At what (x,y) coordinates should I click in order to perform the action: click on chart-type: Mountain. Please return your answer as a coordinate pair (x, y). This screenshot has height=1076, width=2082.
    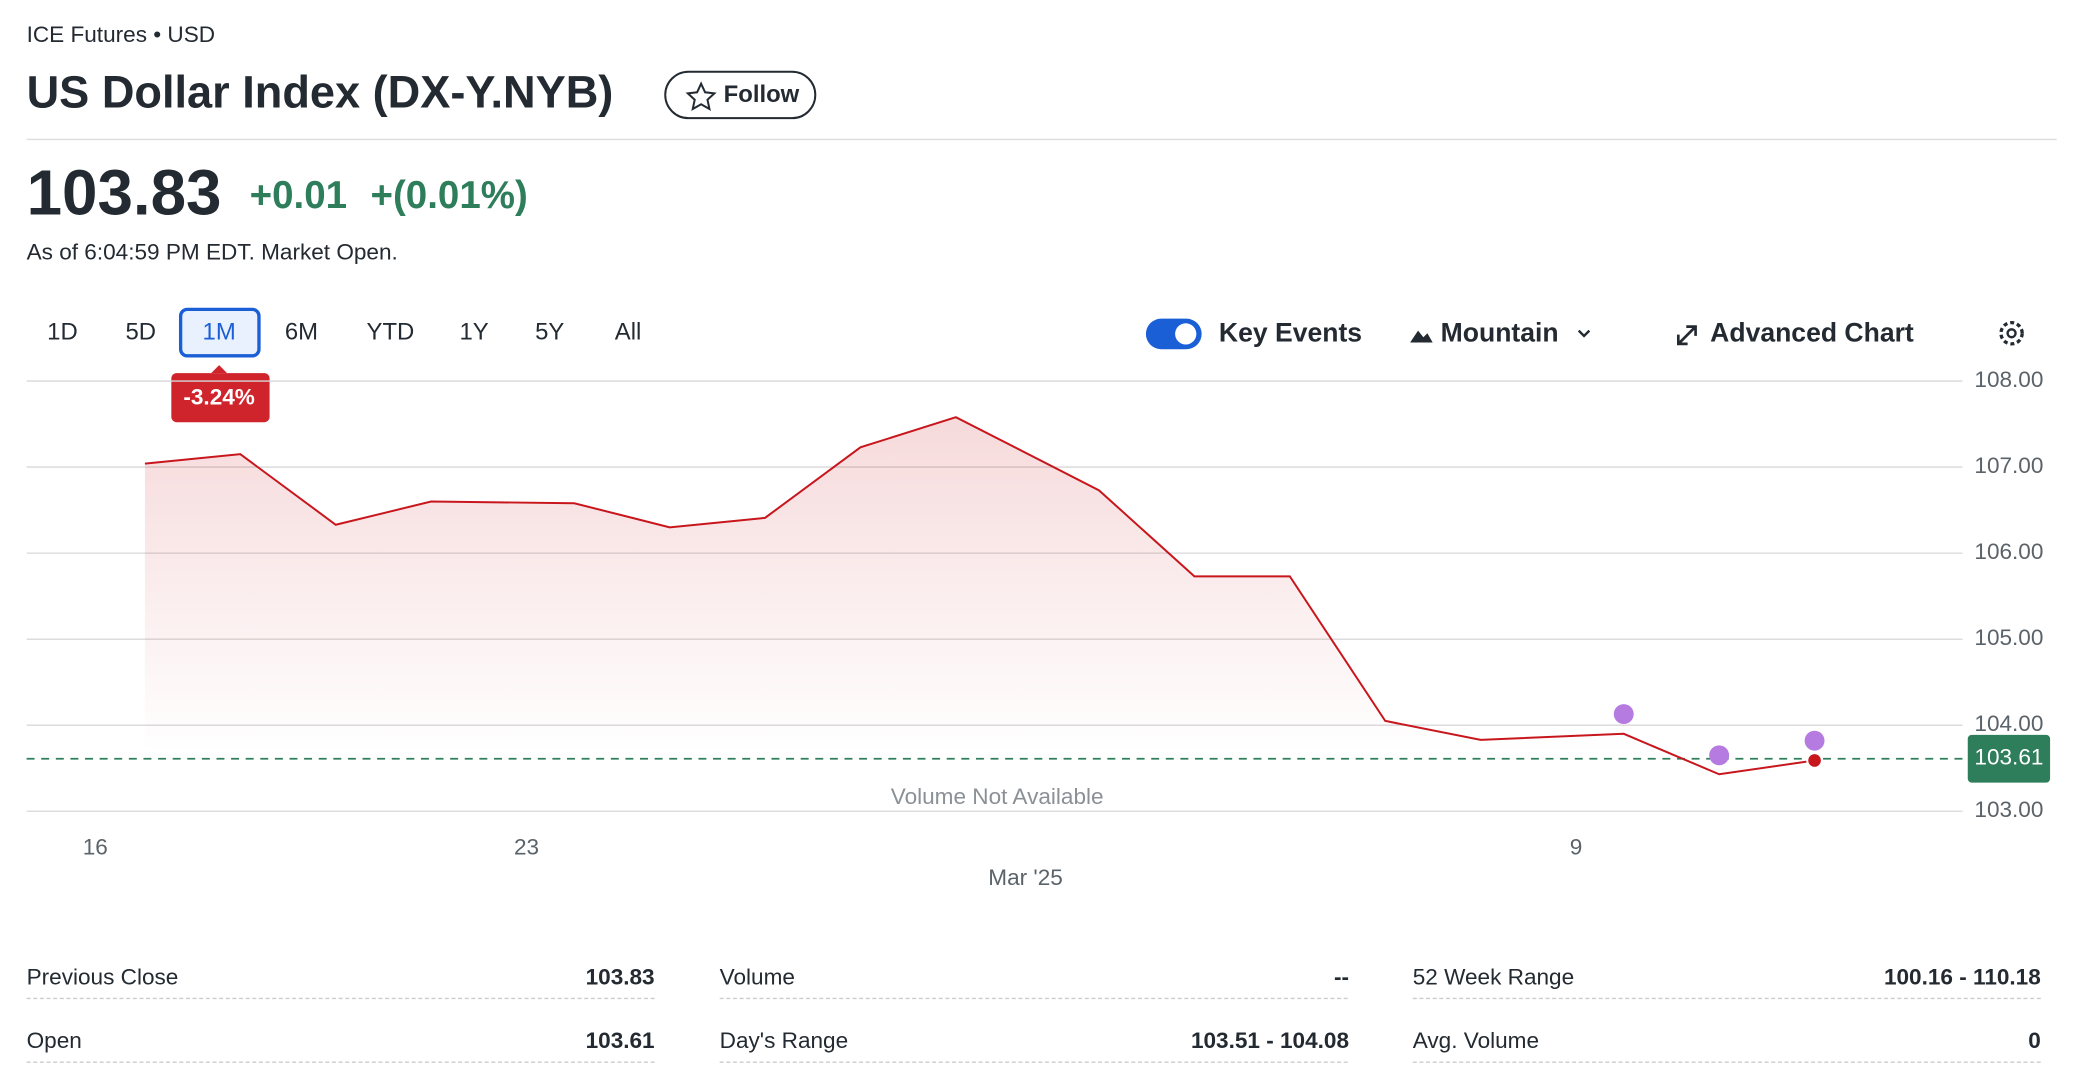
    Looking at the image, I should click on (1500, 333).